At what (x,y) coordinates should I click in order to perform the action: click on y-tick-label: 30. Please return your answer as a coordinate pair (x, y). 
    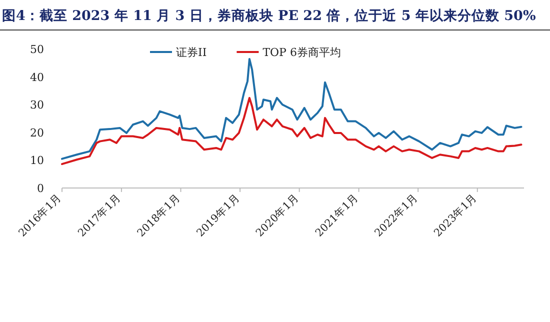
    Looking at the image, I should click on (37, 105).